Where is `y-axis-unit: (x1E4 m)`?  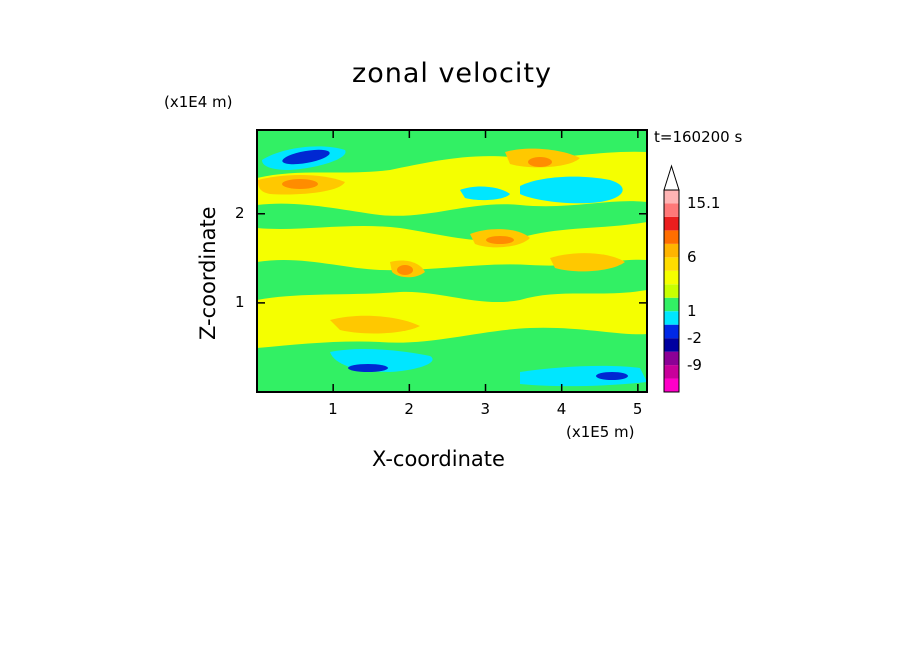 y-axis-unit: (x1E4 m) is located at coordinates (198, 102).